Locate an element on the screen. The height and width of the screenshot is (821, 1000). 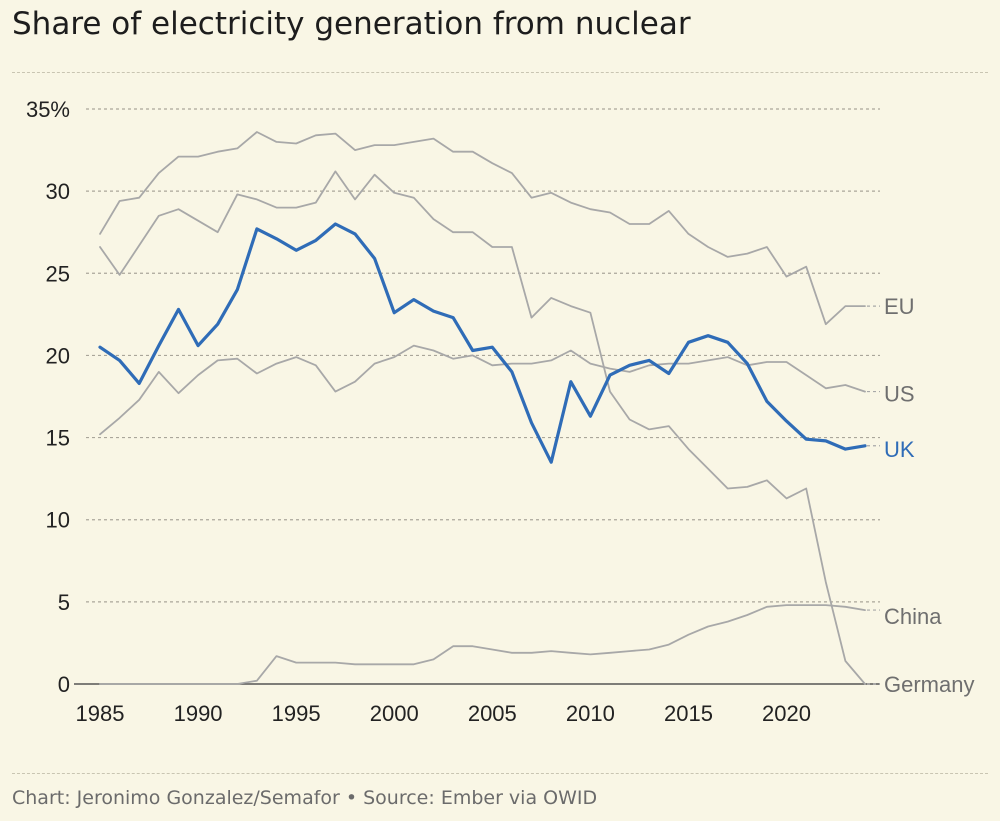
y-tick-label: 30 is located at coordinates (58, 191).